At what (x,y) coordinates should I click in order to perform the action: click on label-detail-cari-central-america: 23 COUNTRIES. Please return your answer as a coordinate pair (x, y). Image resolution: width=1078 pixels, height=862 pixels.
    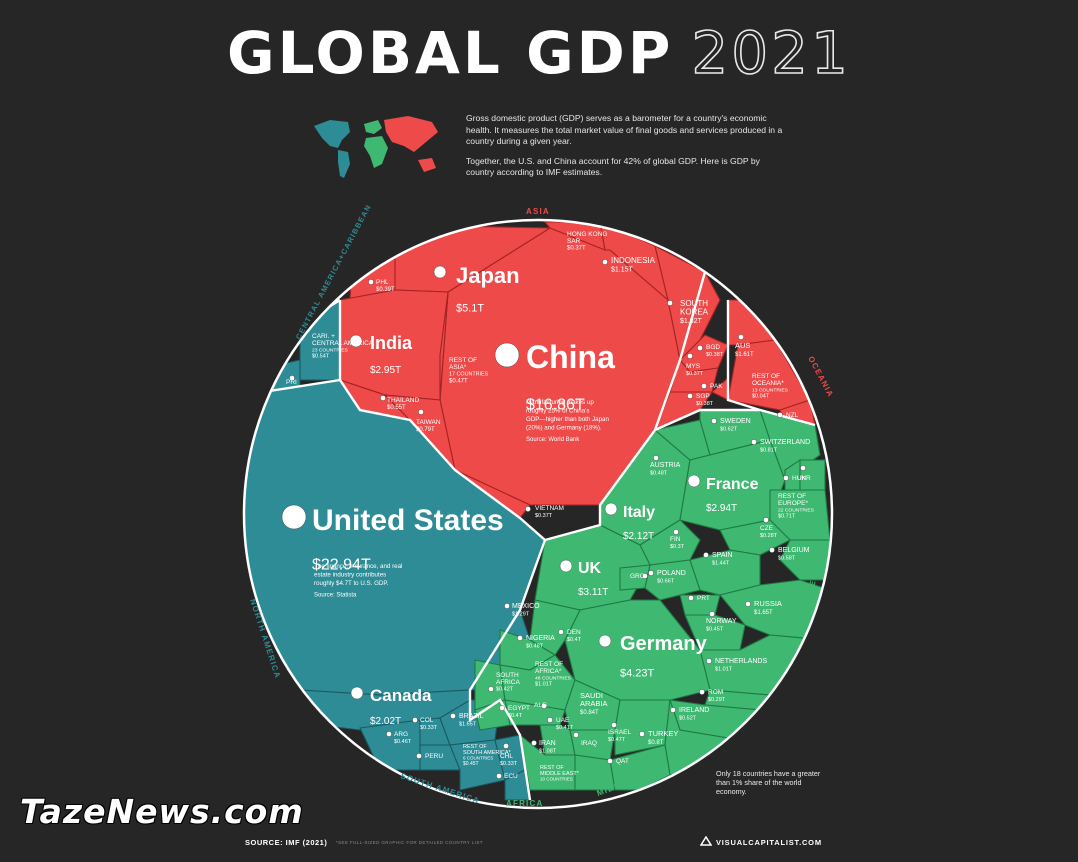
    Looking at the image, I should click on (330, 351).